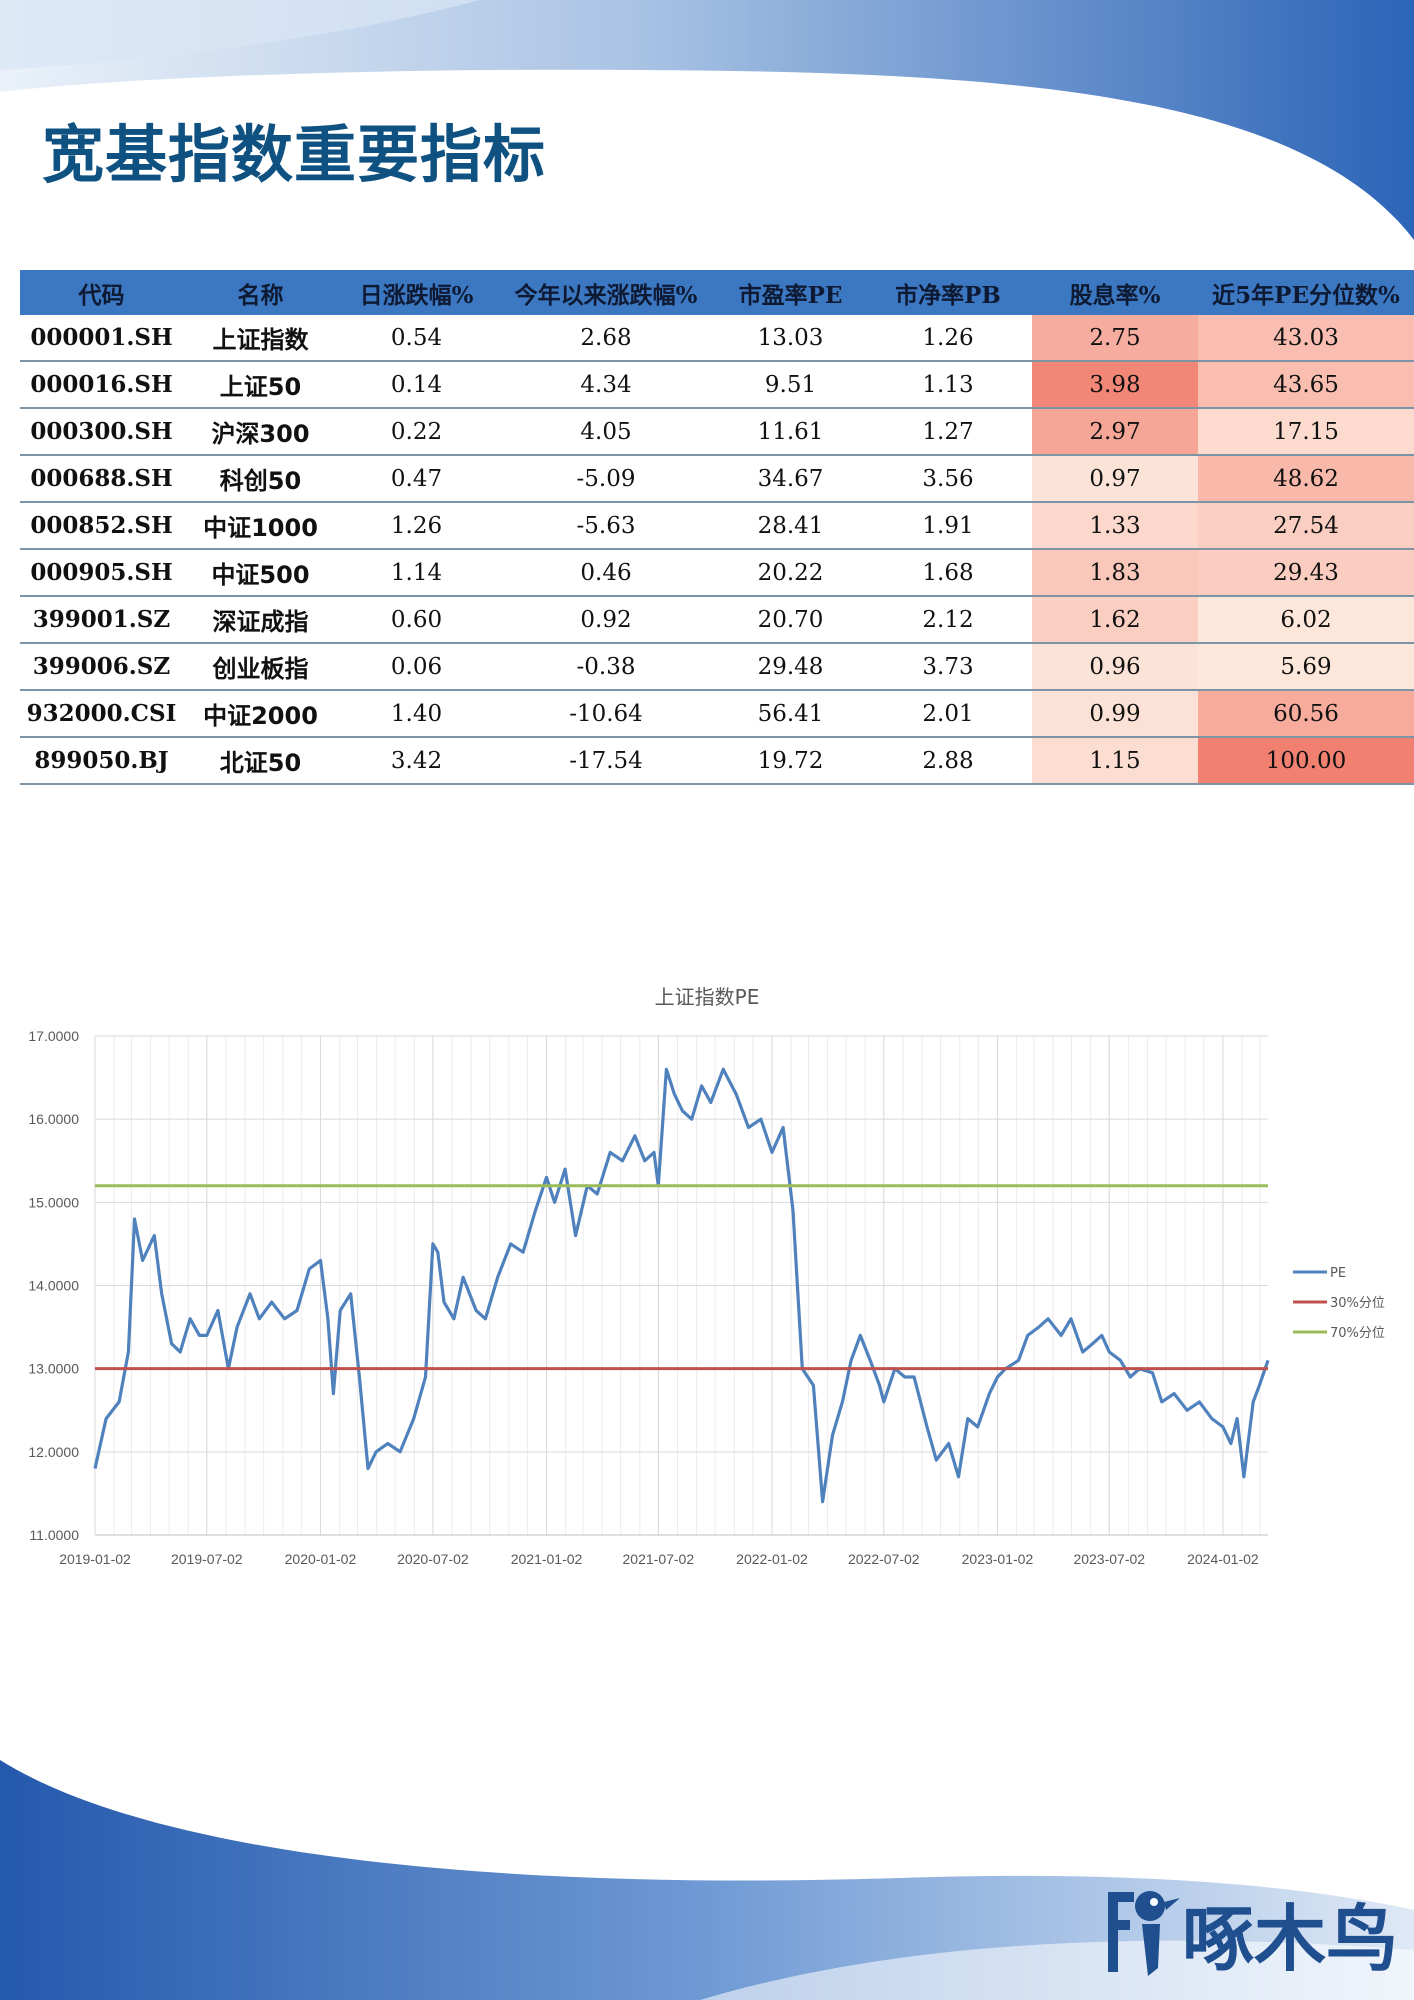 The image size is (1414, 2000). What do you see at coordinates (790, 432) in the screenshot?
I see `cell-pe: 11.61` at bounding box center [790, 432].